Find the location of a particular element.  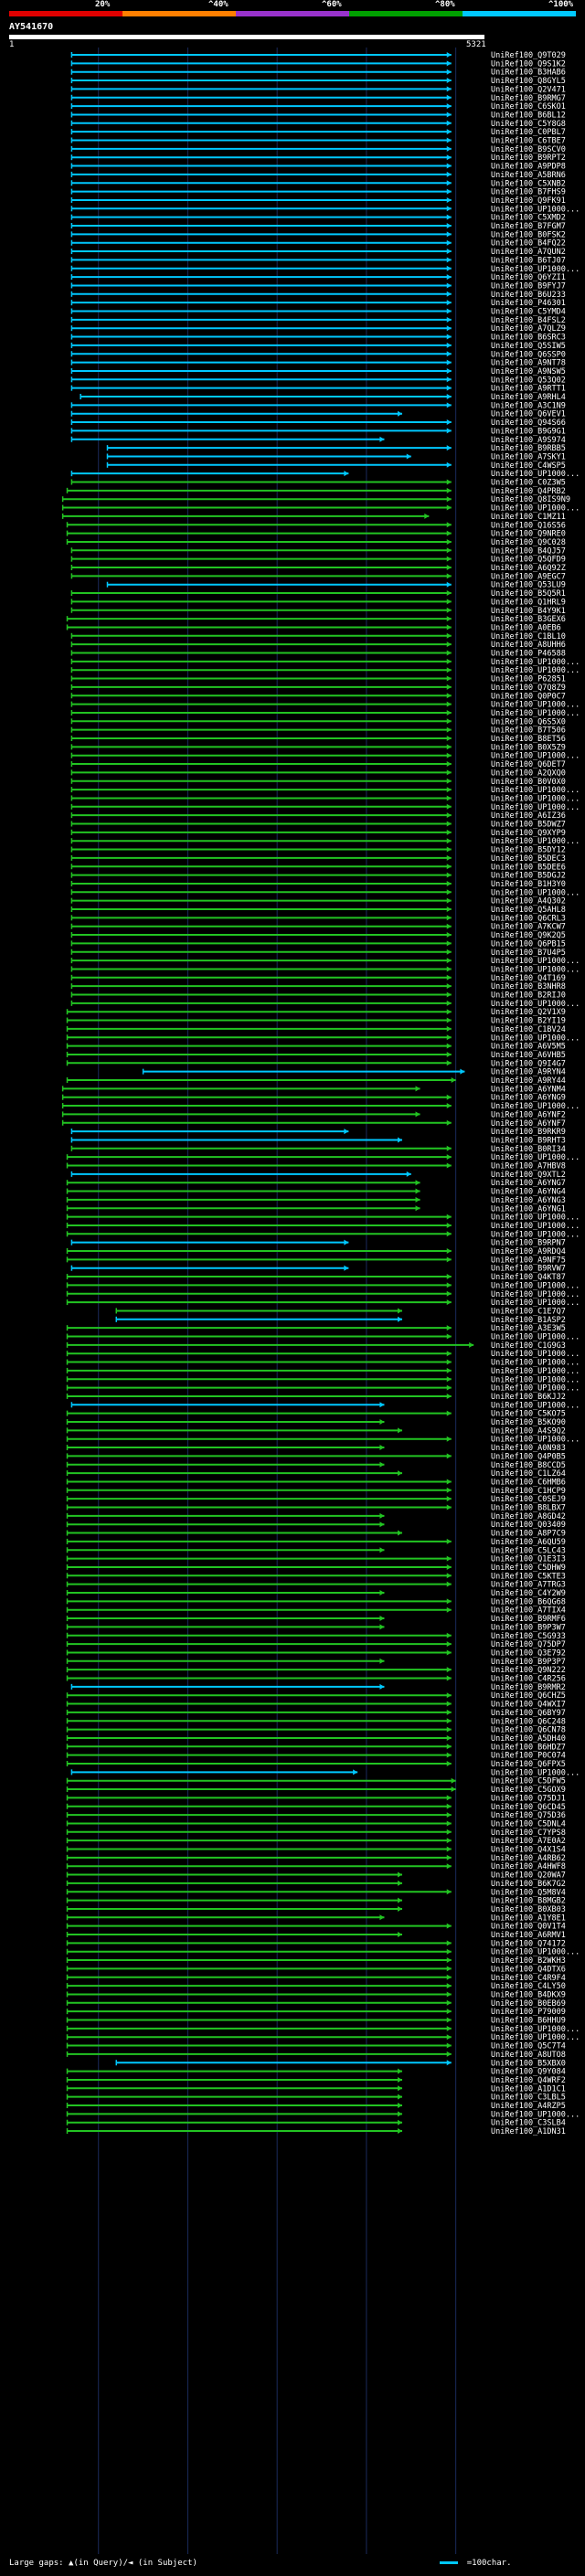

hit-id-label: UniRef100_C1LZ64 is located at coordinates (529, 1474).